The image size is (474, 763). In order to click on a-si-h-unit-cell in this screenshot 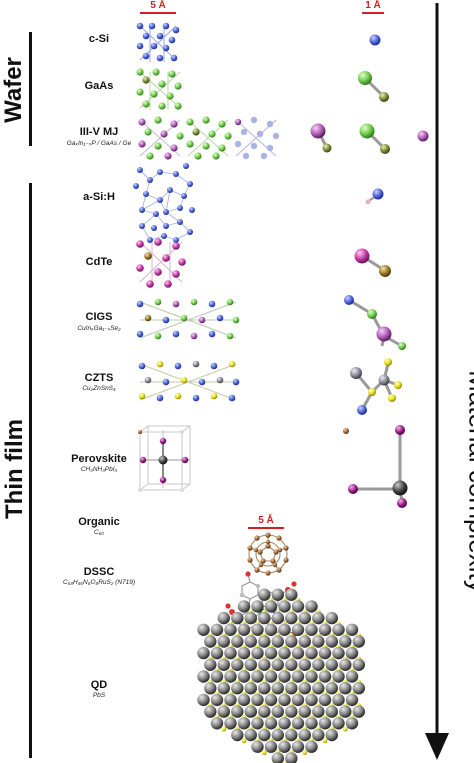, I will do `click(374, 196)`.